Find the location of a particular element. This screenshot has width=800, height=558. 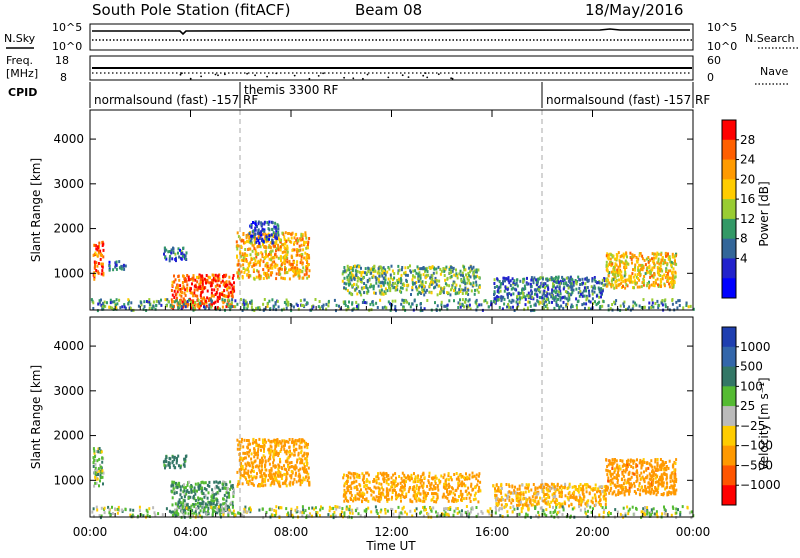

nsearch-label: N.Search is located at coordinates (770, 38).